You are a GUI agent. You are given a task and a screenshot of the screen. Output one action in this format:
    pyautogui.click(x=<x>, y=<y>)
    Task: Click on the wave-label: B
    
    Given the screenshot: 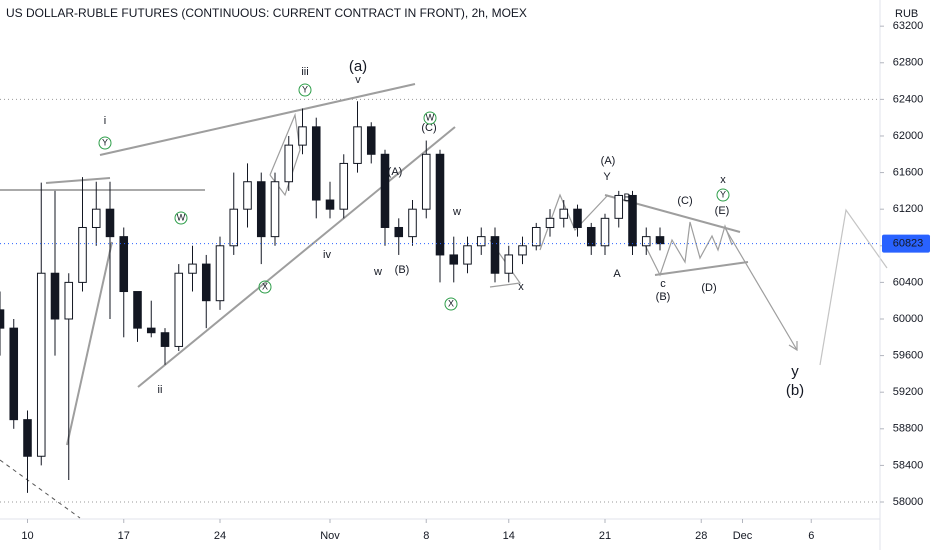 What is the action you would take?
    pyautogui.click(x=626, y=198)
    